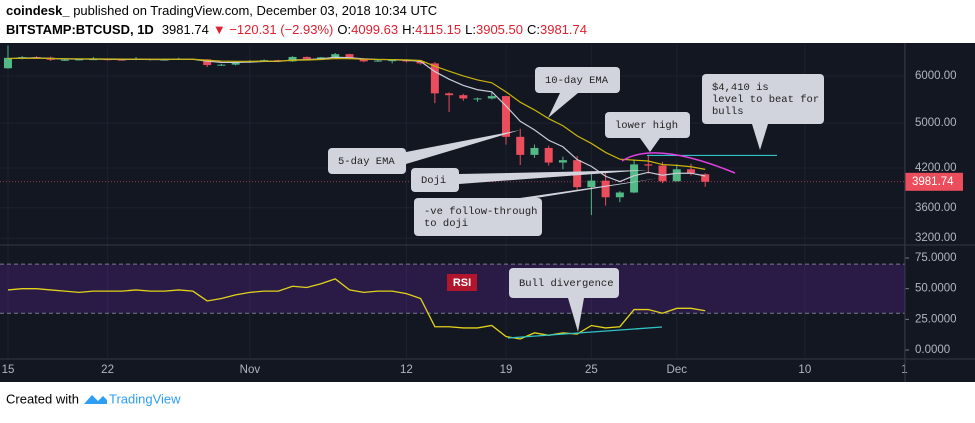 Image resolution: width=975 pixels, height=423 pixels. What do you see at coordinates (936, 319) in the screenshot?
I see `y-tick-label: 25.0000` at bounding box center [936, 319].